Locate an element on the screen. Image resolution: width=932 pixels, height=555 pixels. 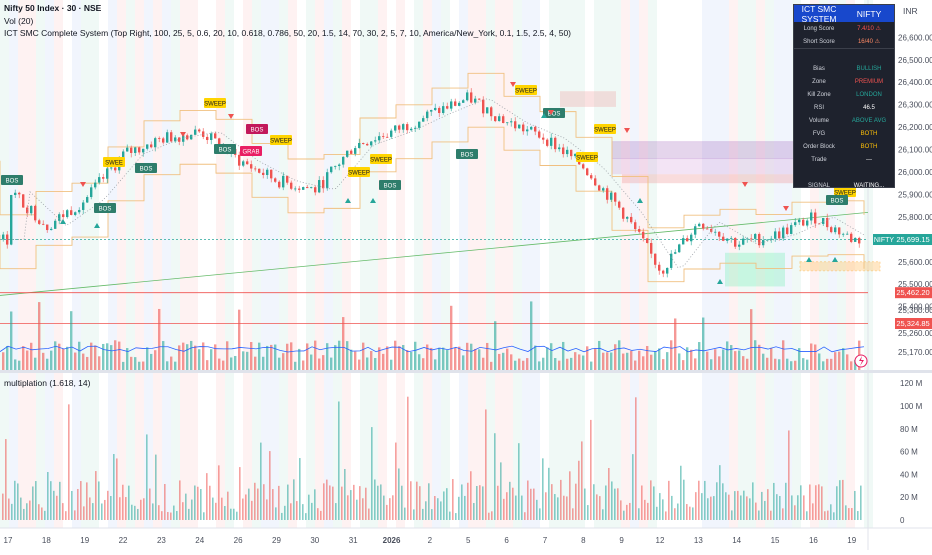
price-tick: 26,600.00 is located at coordinates (915, 37).